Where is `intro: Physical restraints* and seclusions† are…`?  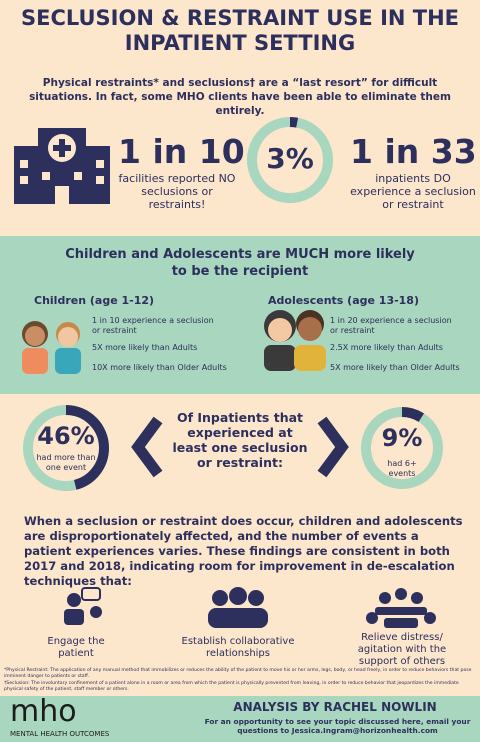 intro: Physical restraints* and seclusions† are… is located at coordinates (240, 97).